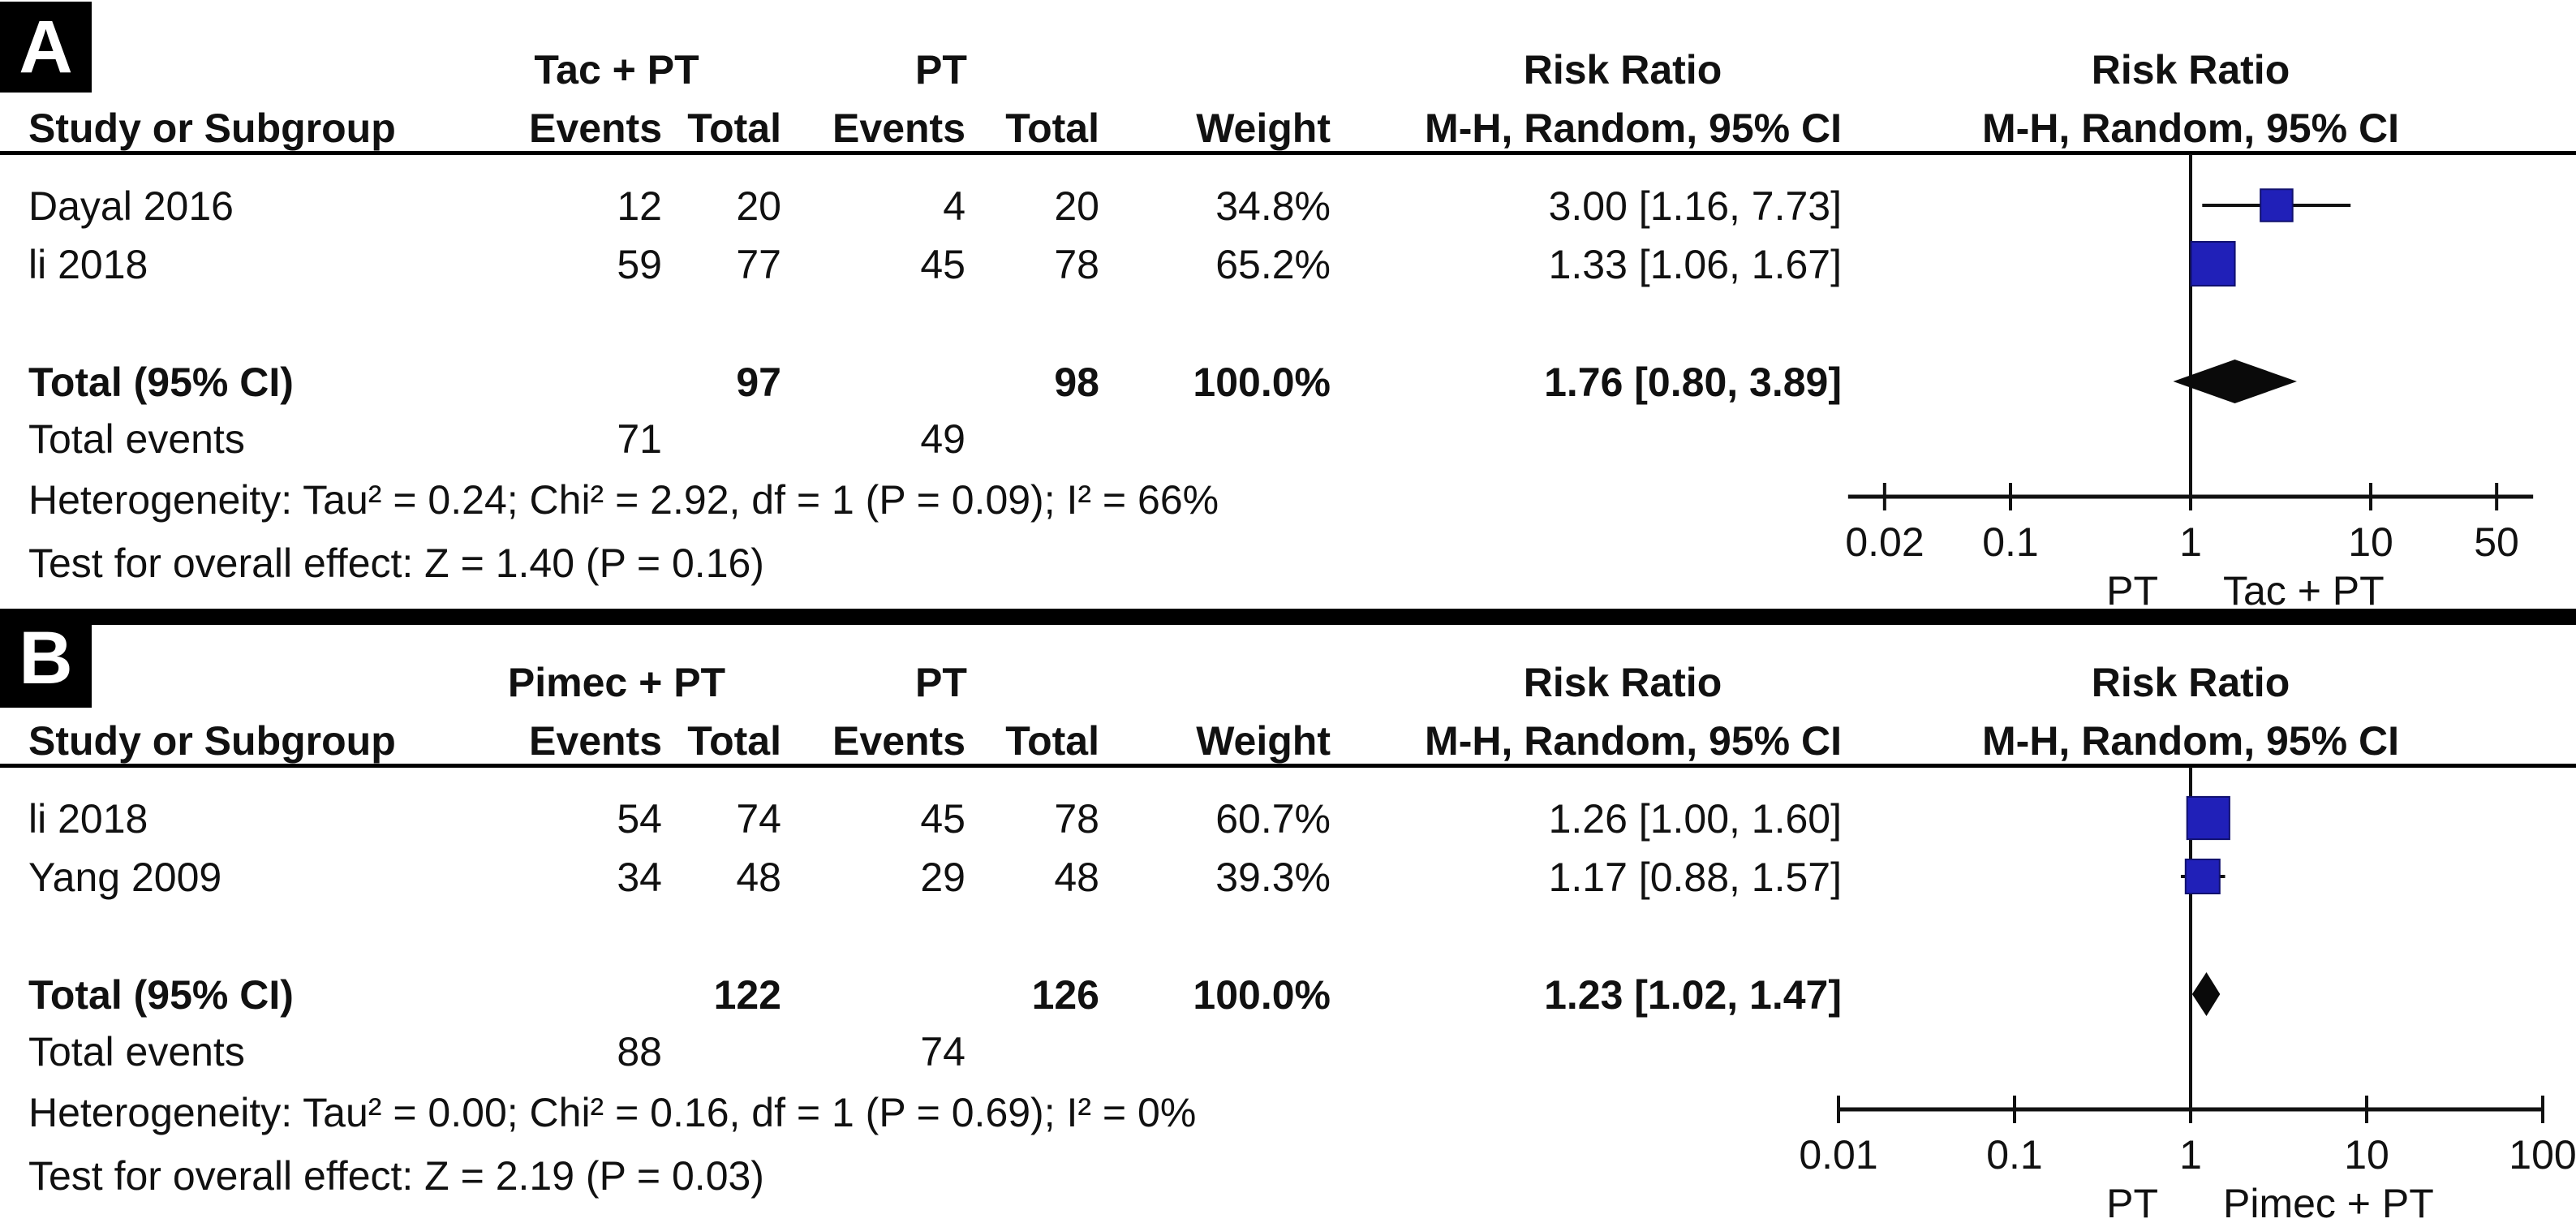 This screenshot has height=1223, width=2576. Describe the element at coordinates (942, 439) in the screenshot. I see `total-events-n2: 49` at that location.